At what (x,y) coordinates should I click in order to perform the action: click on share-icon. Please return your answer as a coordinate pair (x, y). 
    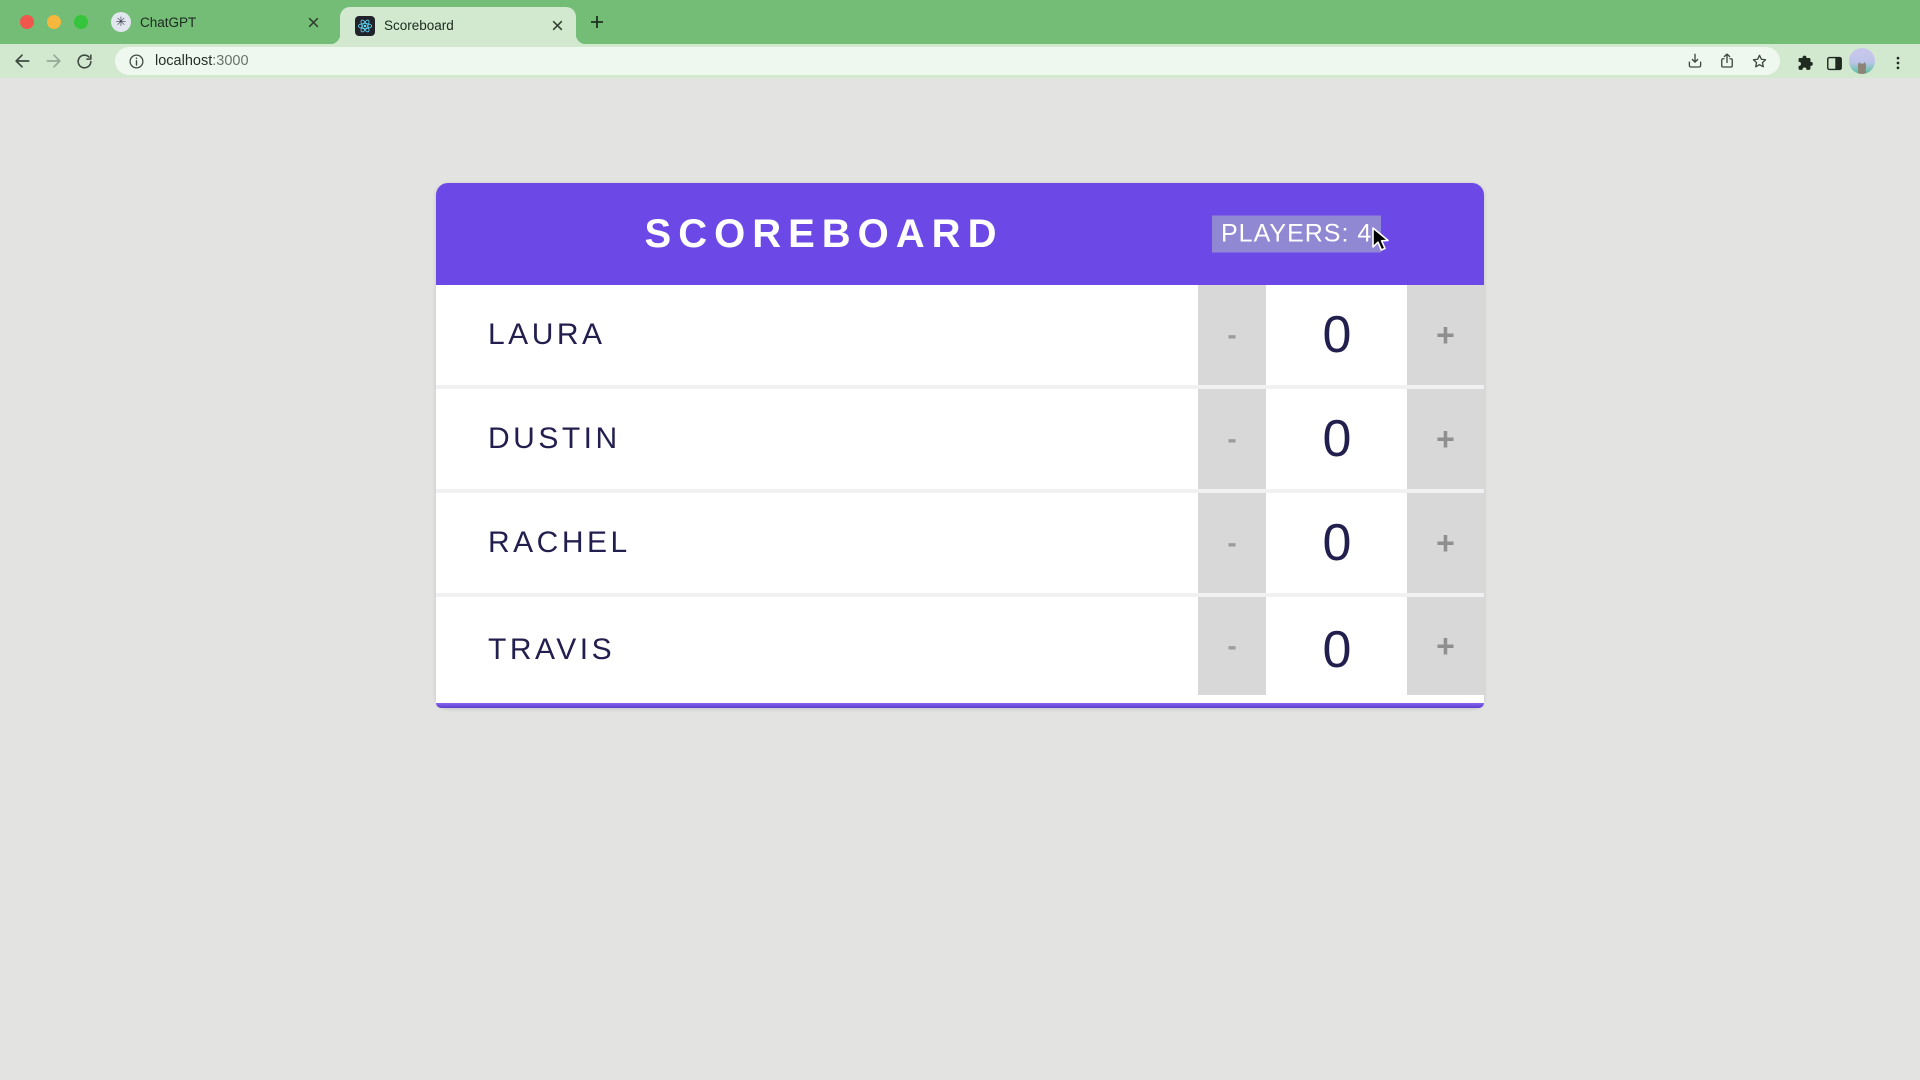
    Looking at the image, I should click on (1727, 61).